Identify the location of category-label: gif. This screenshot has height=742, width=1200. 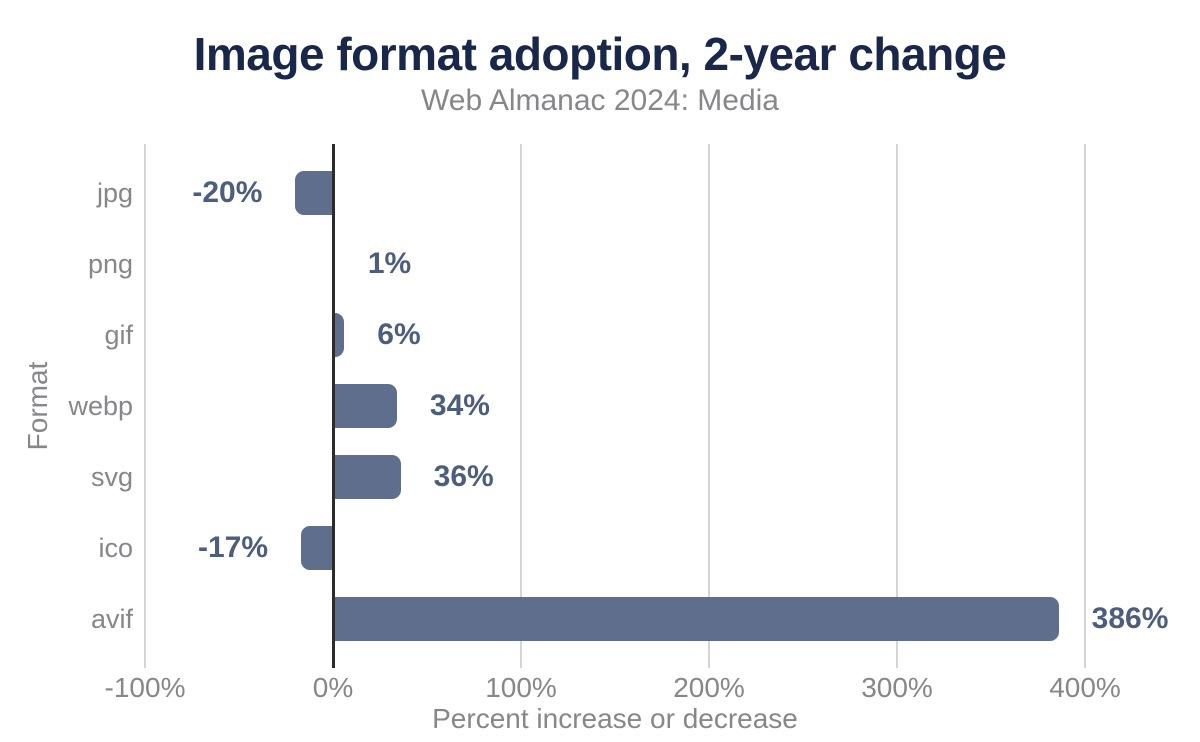
(118, 335).